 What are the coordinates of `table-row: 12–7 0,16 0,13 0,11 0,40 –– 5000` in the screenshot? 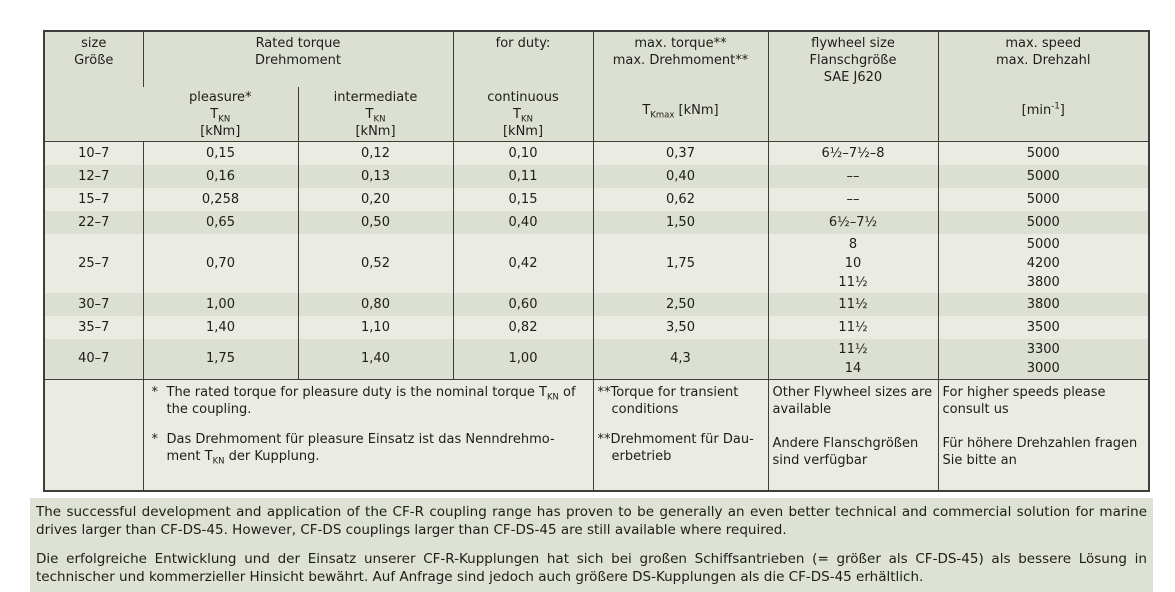 It's located at (596, 176).